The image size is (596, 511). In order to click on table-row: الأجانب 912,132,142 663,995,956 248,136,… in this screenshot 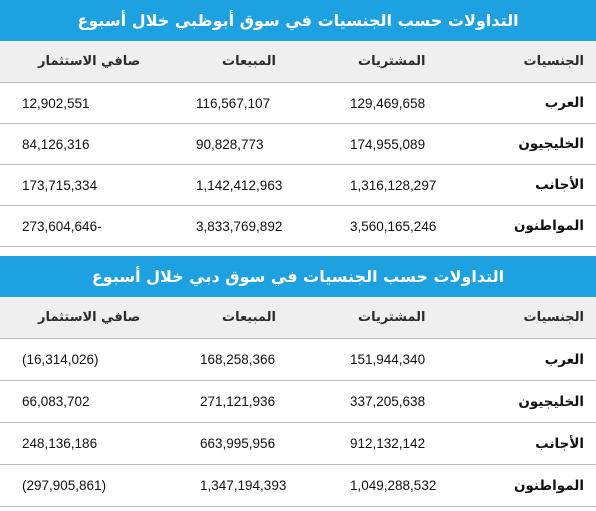, I will do `click(298, 444)`.